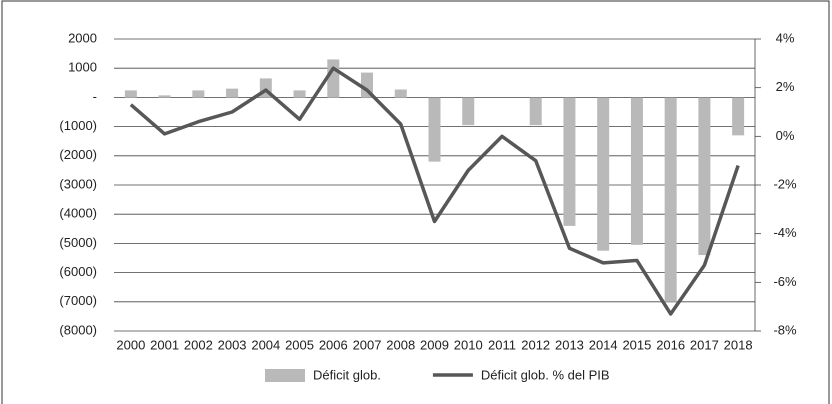 The width and height of the screenshot is (832, 404). I want to click on y-tick-label: (2000), so click(78, 154).